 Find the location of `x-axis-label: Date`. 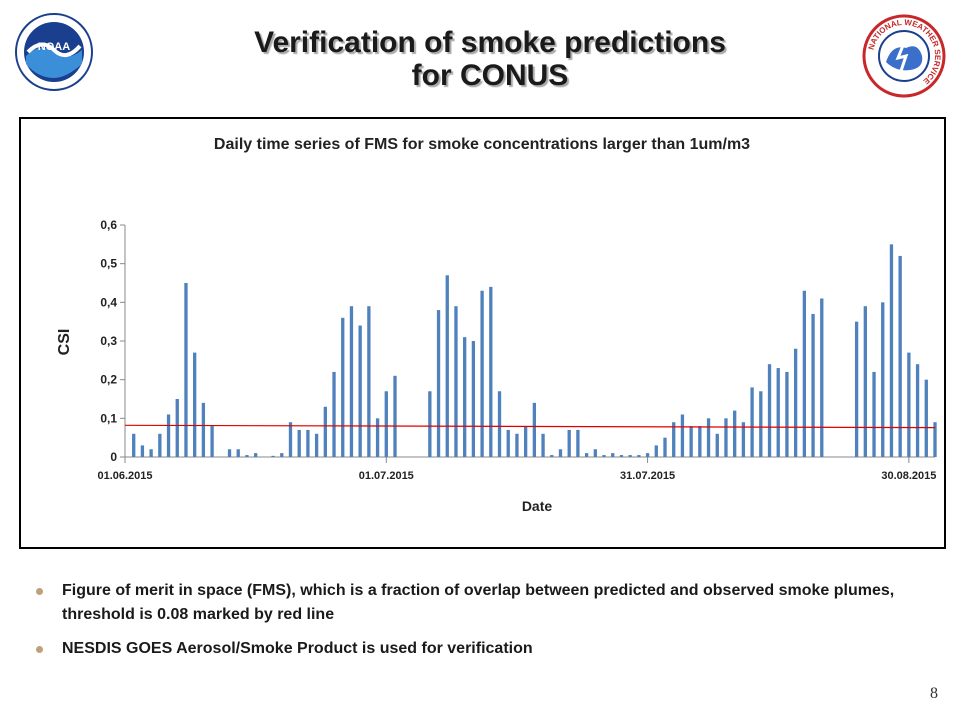

x-axis-label: Date is located at coordinates (537, 506).